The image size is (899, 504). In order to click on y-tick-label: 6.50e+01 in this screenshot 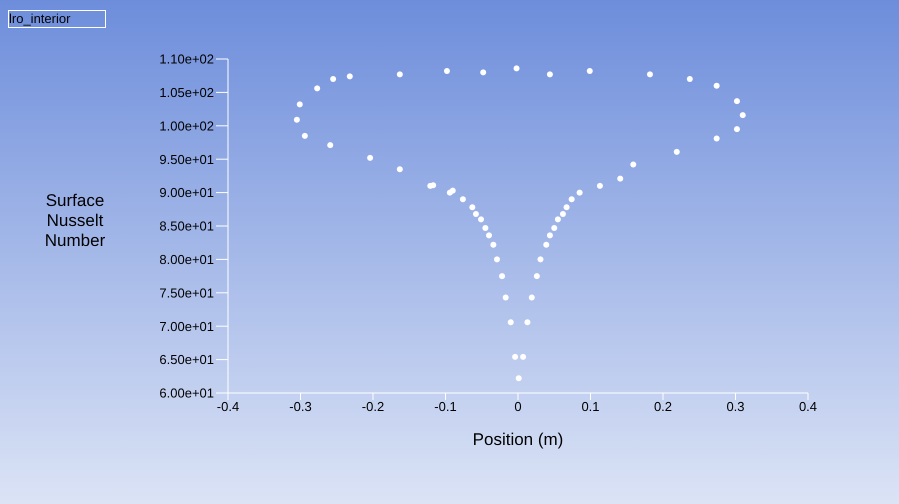, I will do `click(186, 360)`.